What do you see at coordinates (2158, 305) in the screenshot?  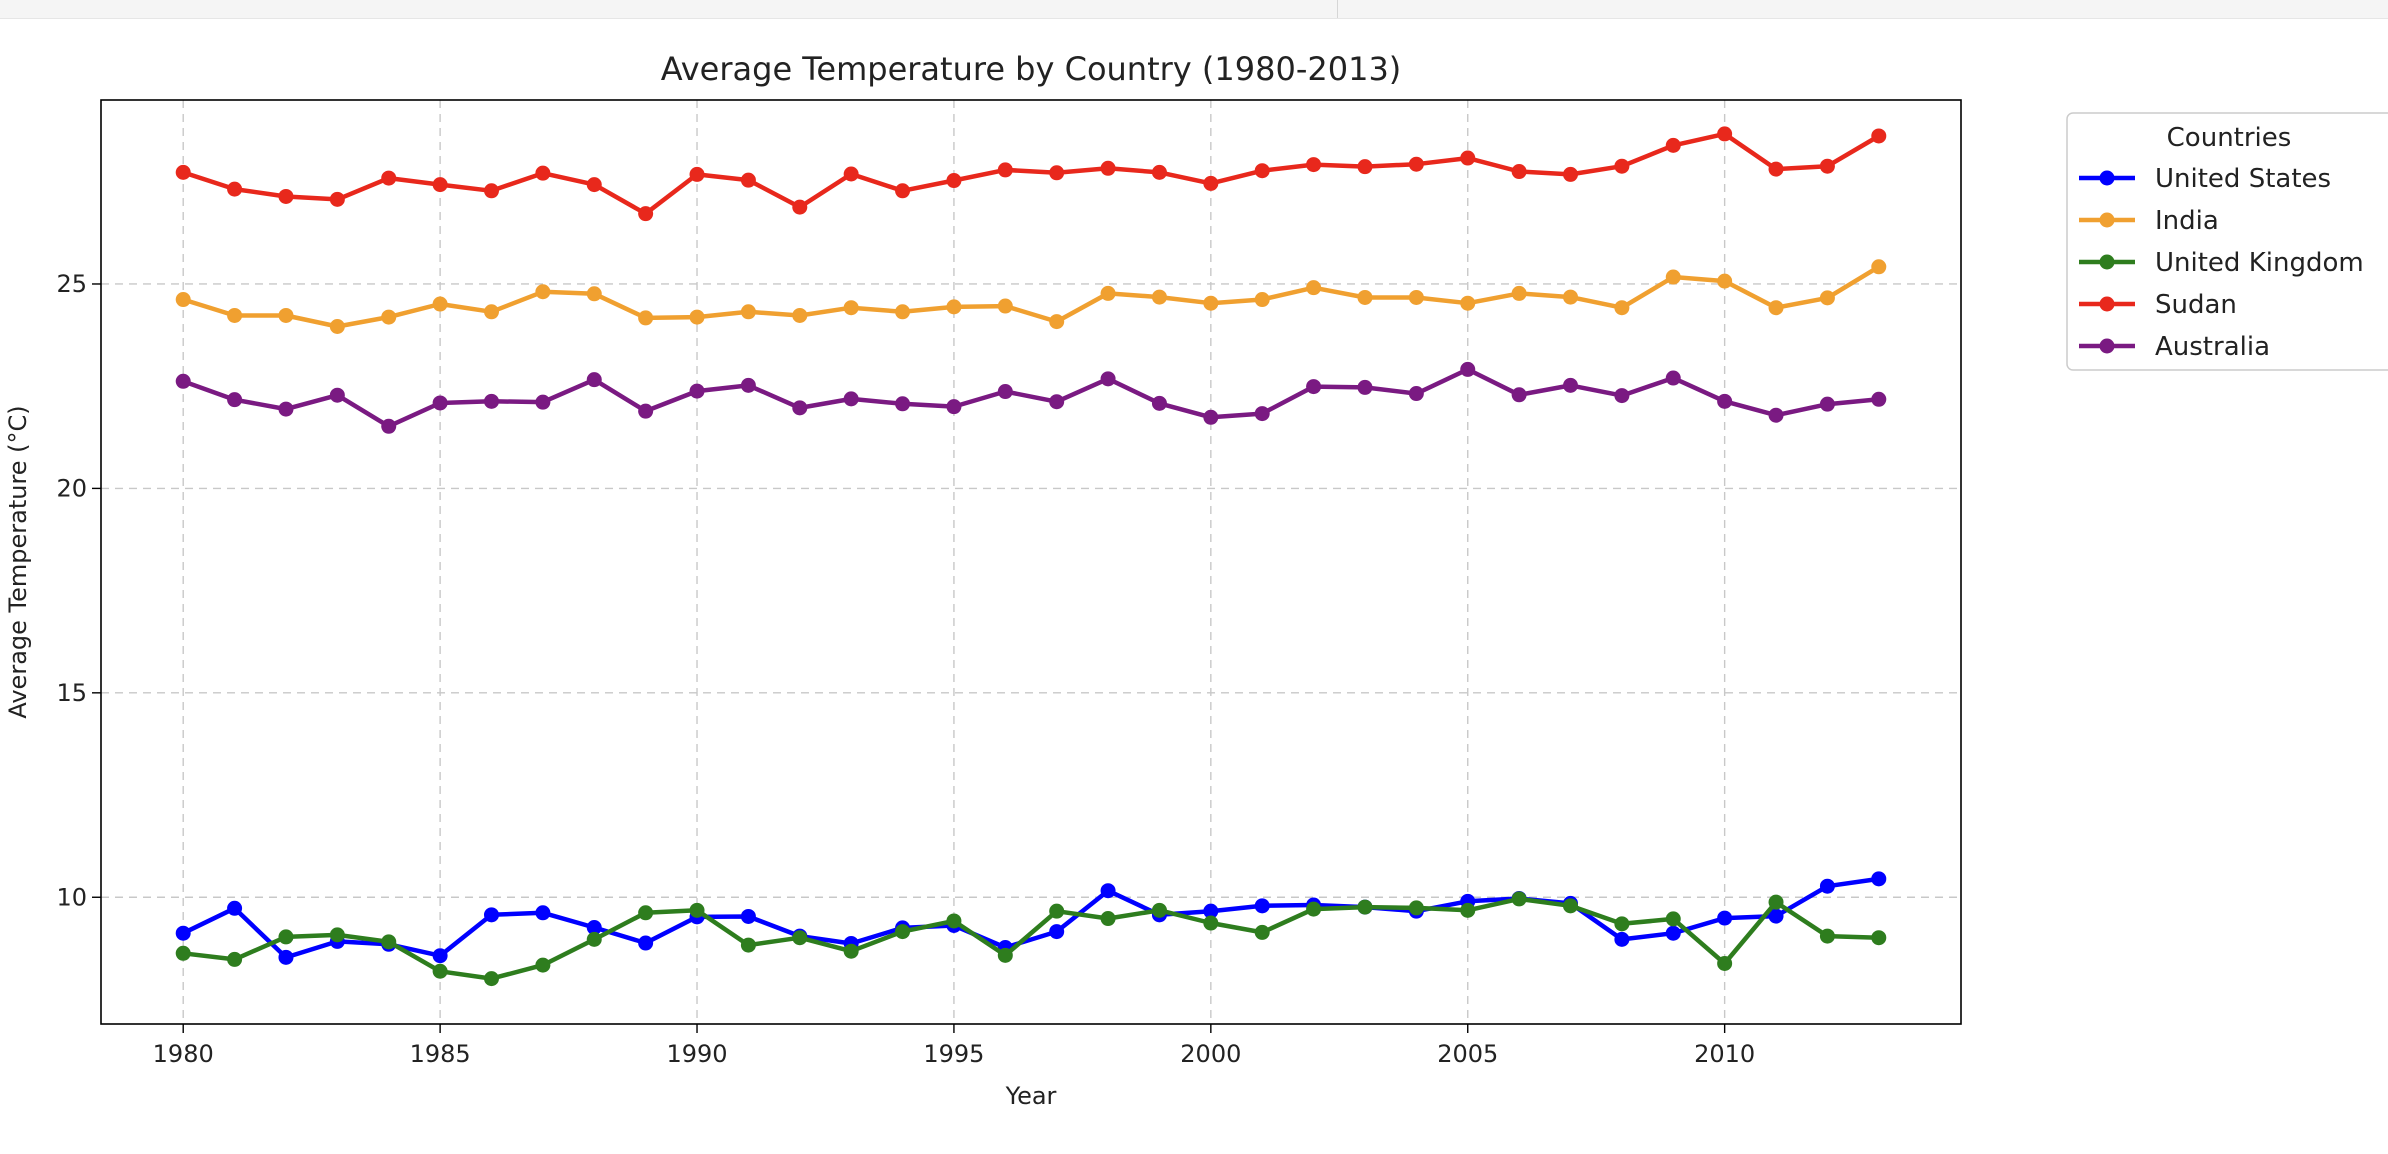 I see `legend-entry-sudan: Sudan` at bounding box center [2158, 305].